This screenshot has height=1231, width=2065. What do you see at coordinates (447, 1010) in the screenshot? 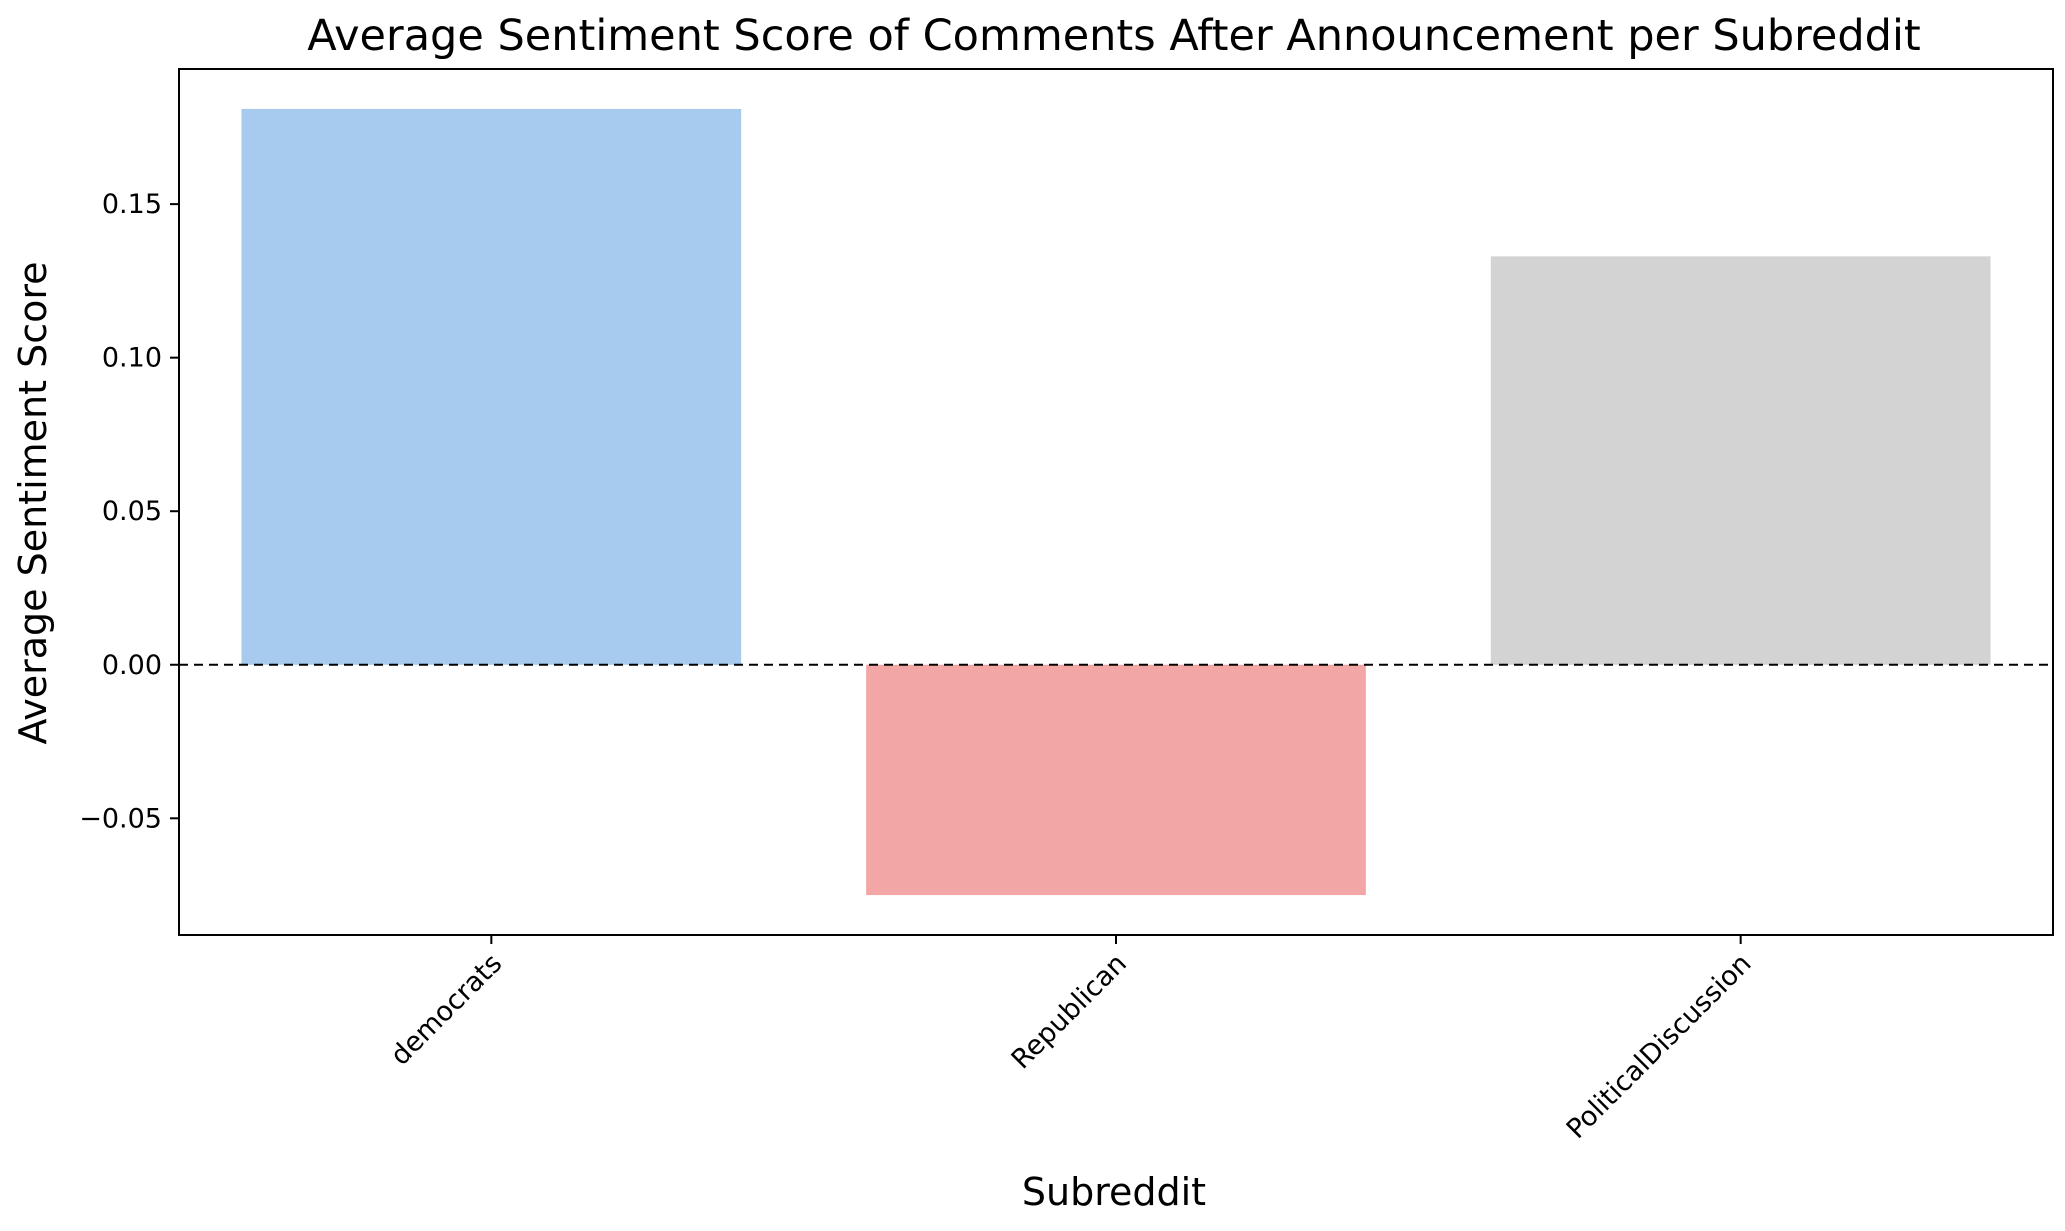
I see `x-tick-label: democrats` at bounding box center [447, 1010].